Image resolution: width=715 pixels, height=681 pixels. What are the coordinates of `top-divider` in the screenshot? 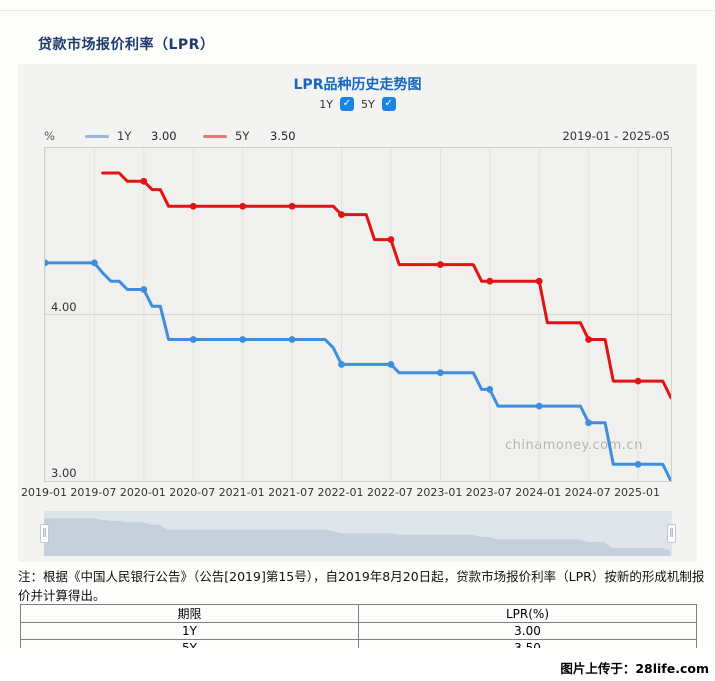 It's located at (357, 10).